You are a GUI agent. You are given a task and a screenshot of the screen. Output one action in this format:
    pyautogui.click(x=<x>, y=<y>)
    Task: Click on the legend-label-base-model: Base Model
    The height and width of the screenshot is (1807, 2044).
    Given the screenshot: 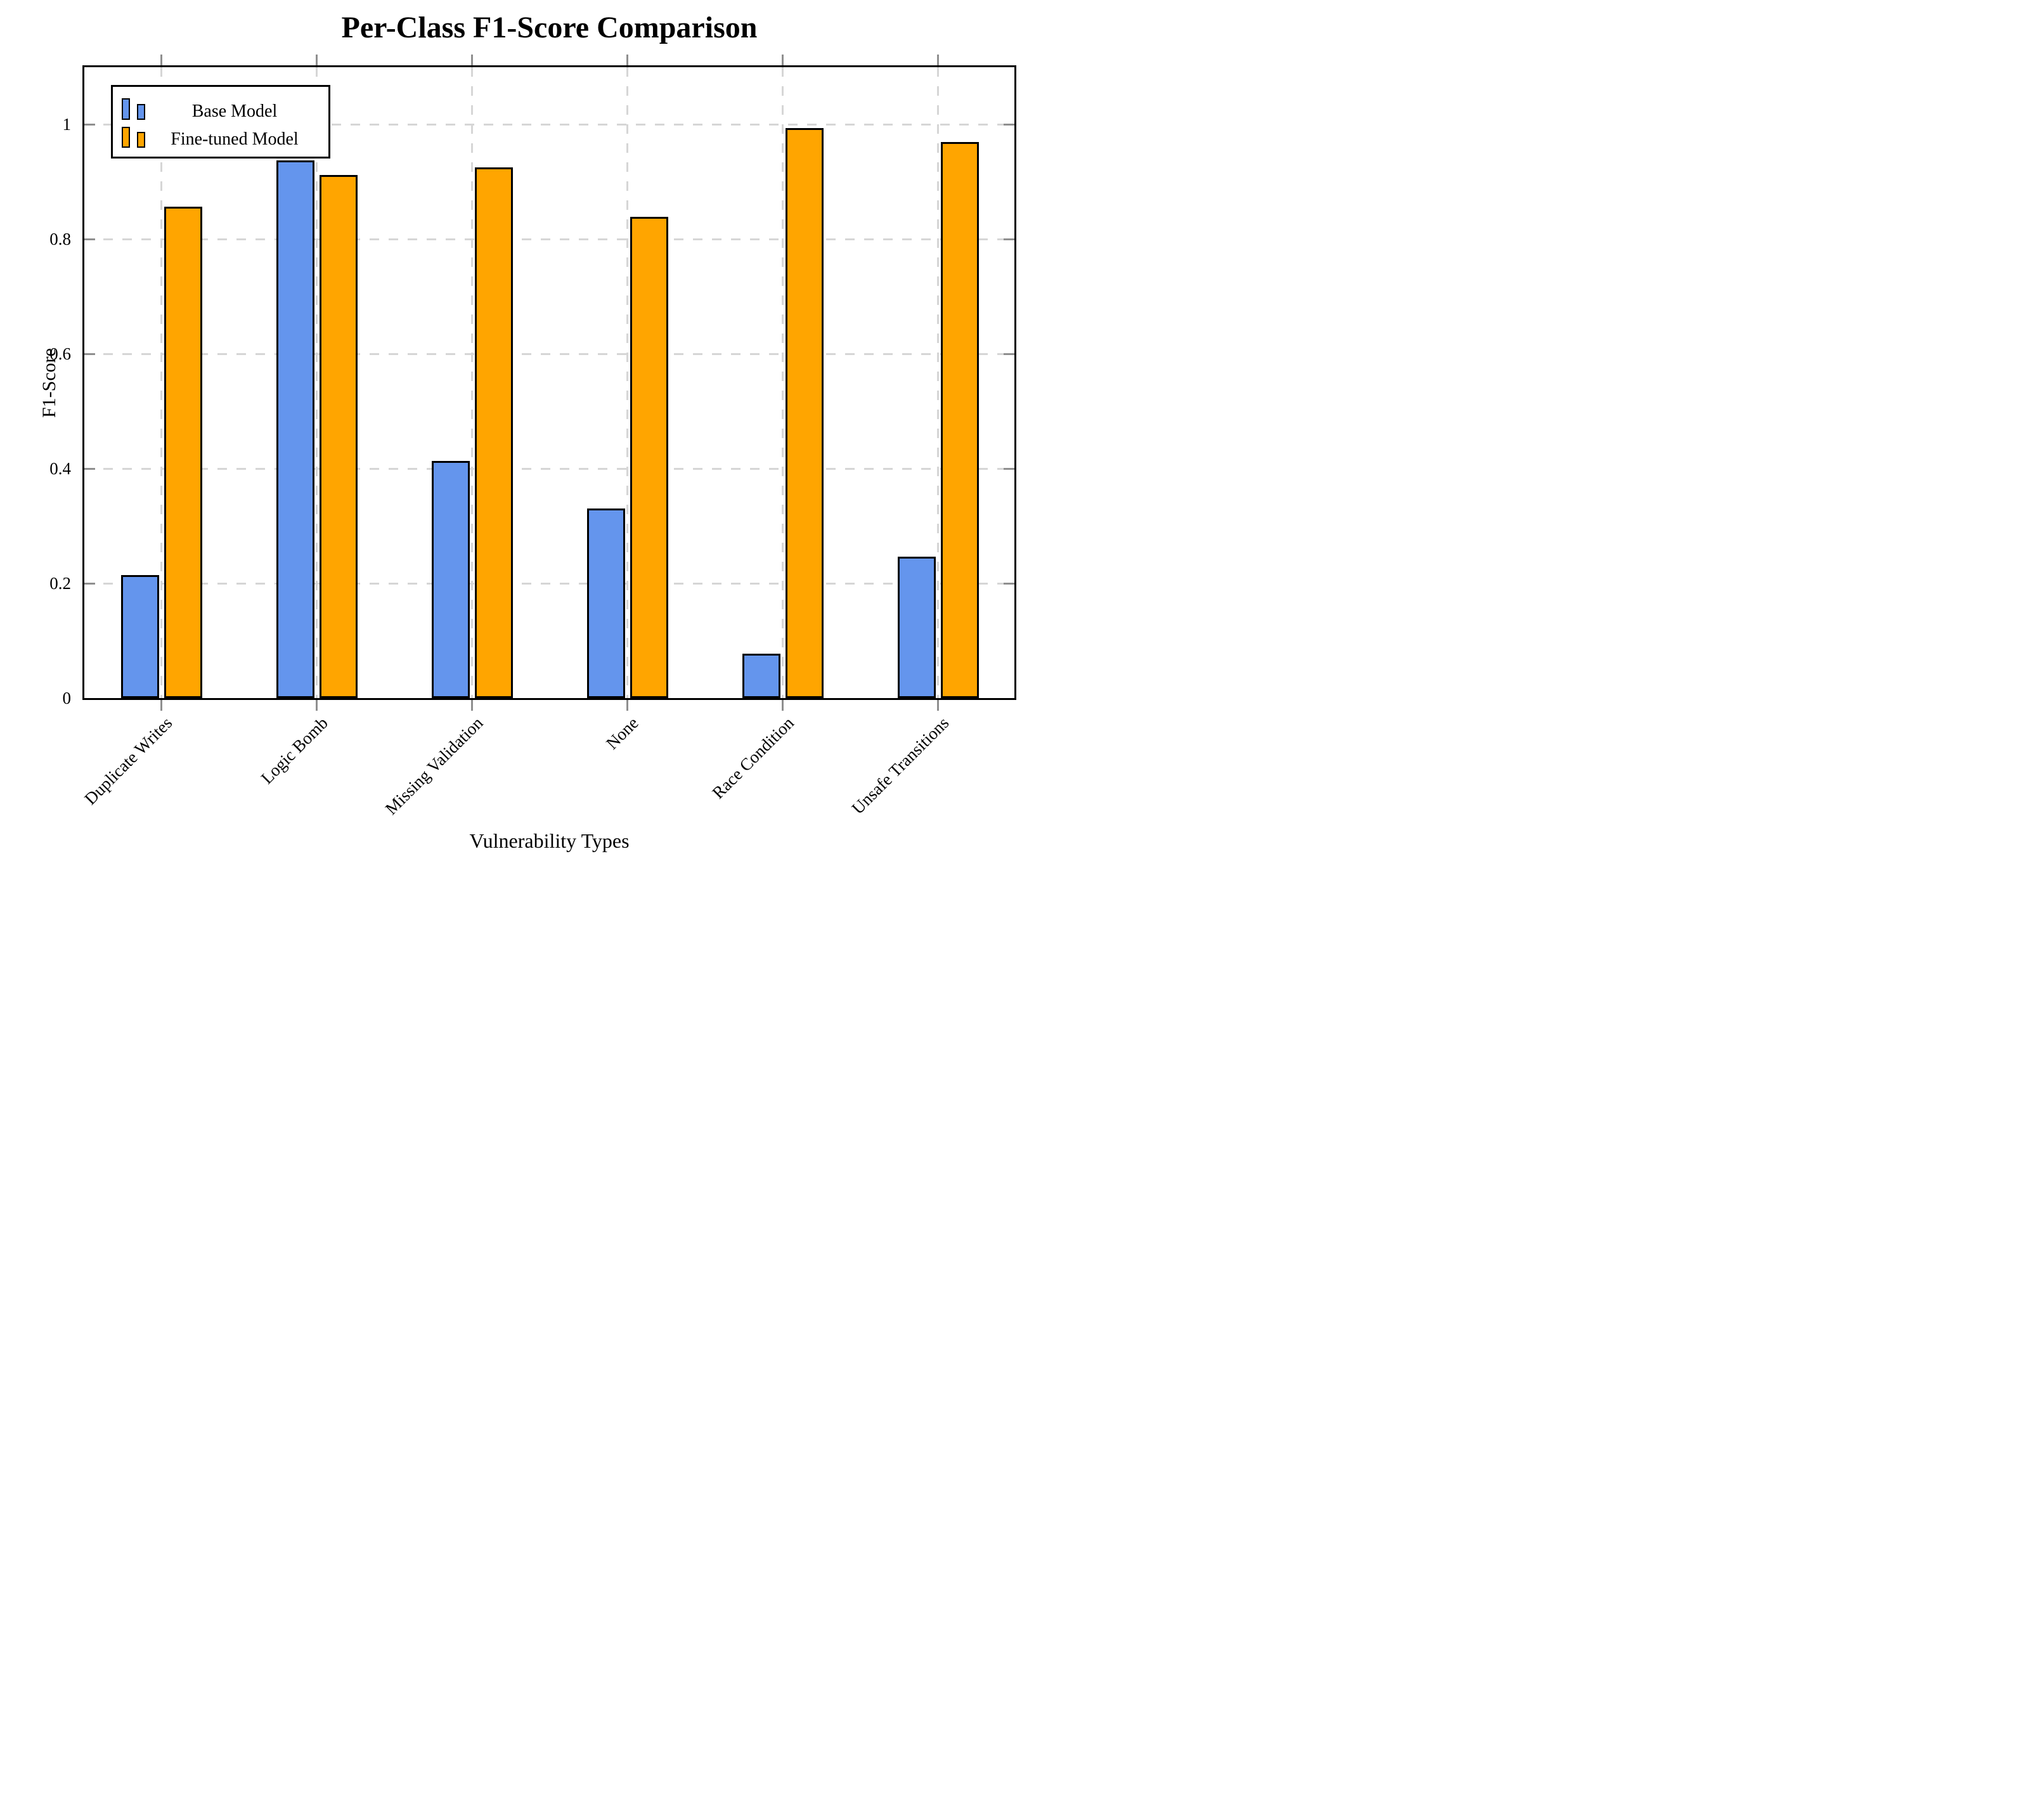 What is the action you would take?
    pyautogui.click(x=235, y=111)
    